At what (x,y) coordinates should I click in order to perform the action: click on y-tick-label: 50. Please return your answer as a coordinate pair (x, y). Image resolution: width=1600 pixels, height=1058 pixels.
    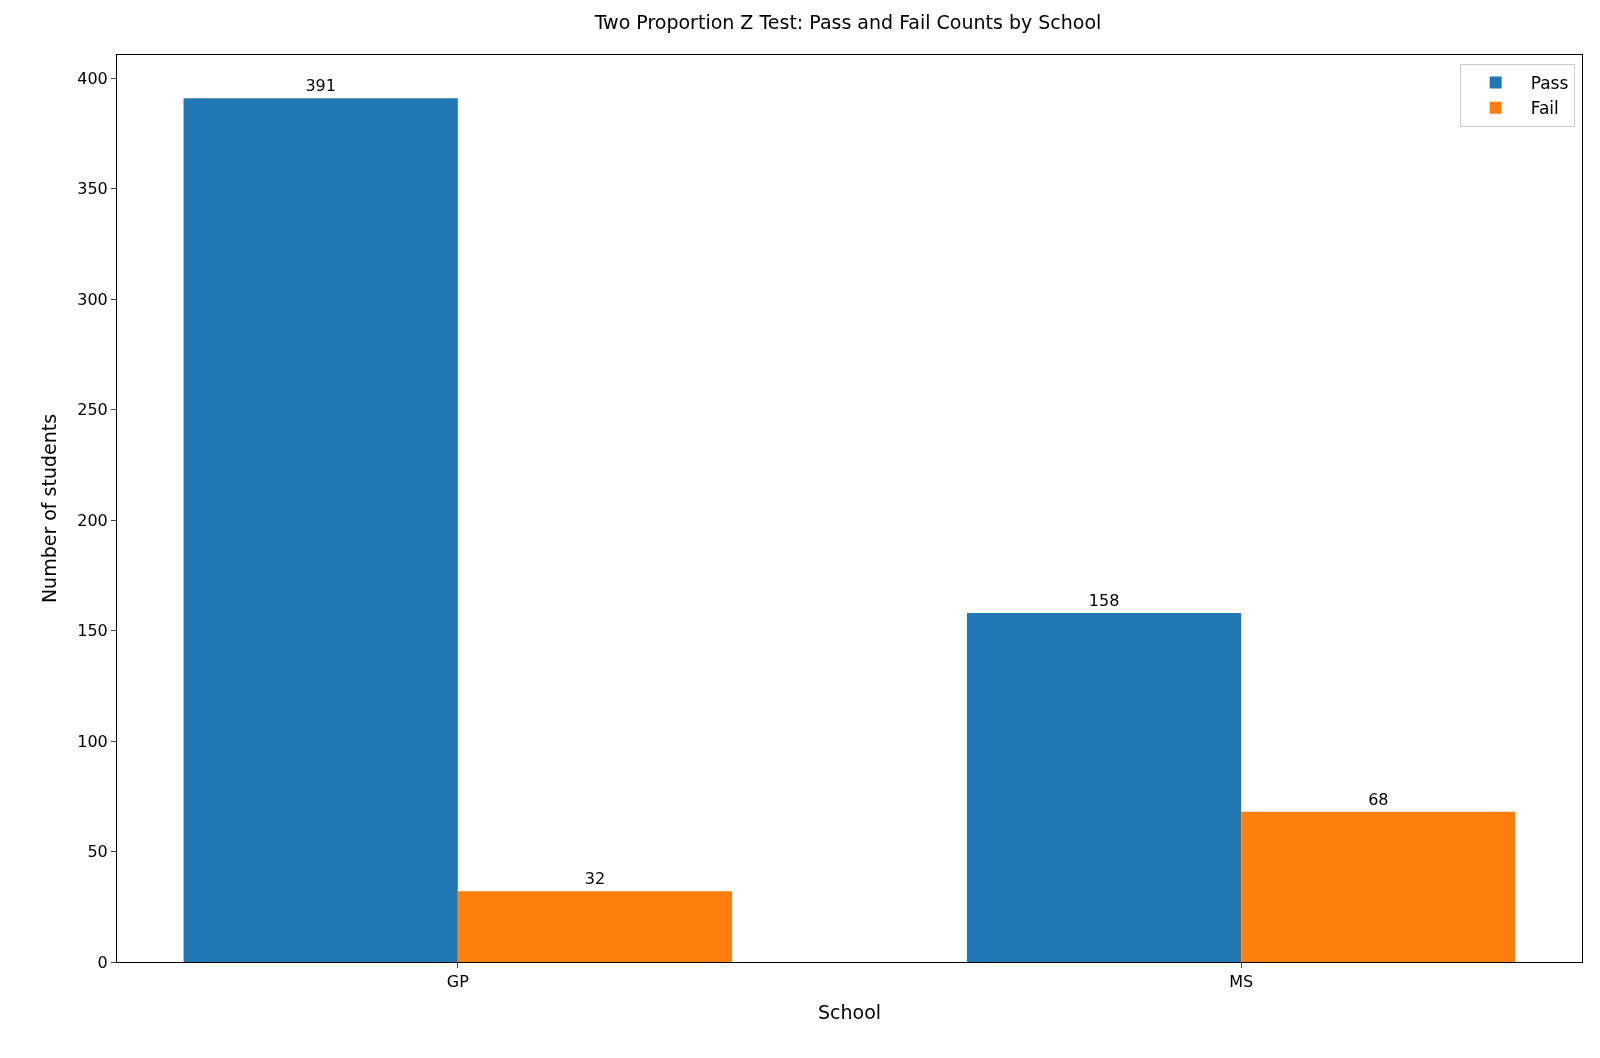
    Looking at the image, I should click on (97, 852).